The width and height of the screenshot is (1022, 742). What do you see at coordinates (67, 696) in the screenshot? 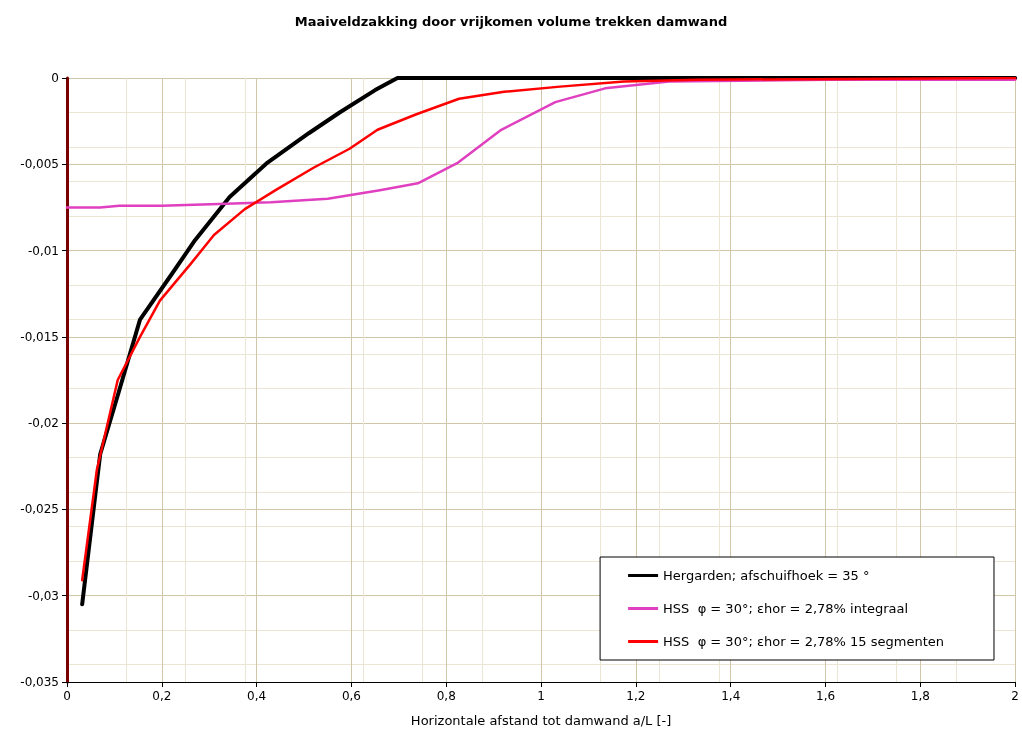
I see `x-tick-label: 0` at bounding box center [67, 696].